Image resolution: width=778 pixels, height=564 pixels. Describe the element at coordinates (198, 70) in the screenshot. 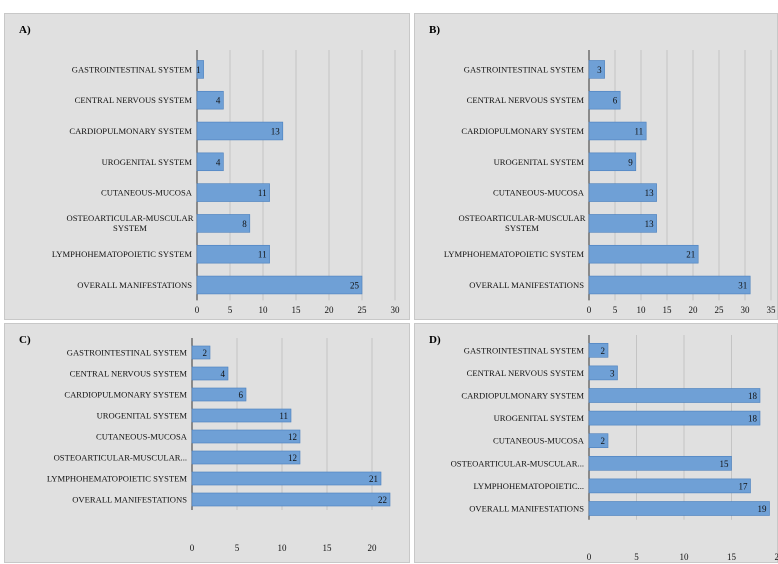

I see `bar-value-label: 1` at that location.